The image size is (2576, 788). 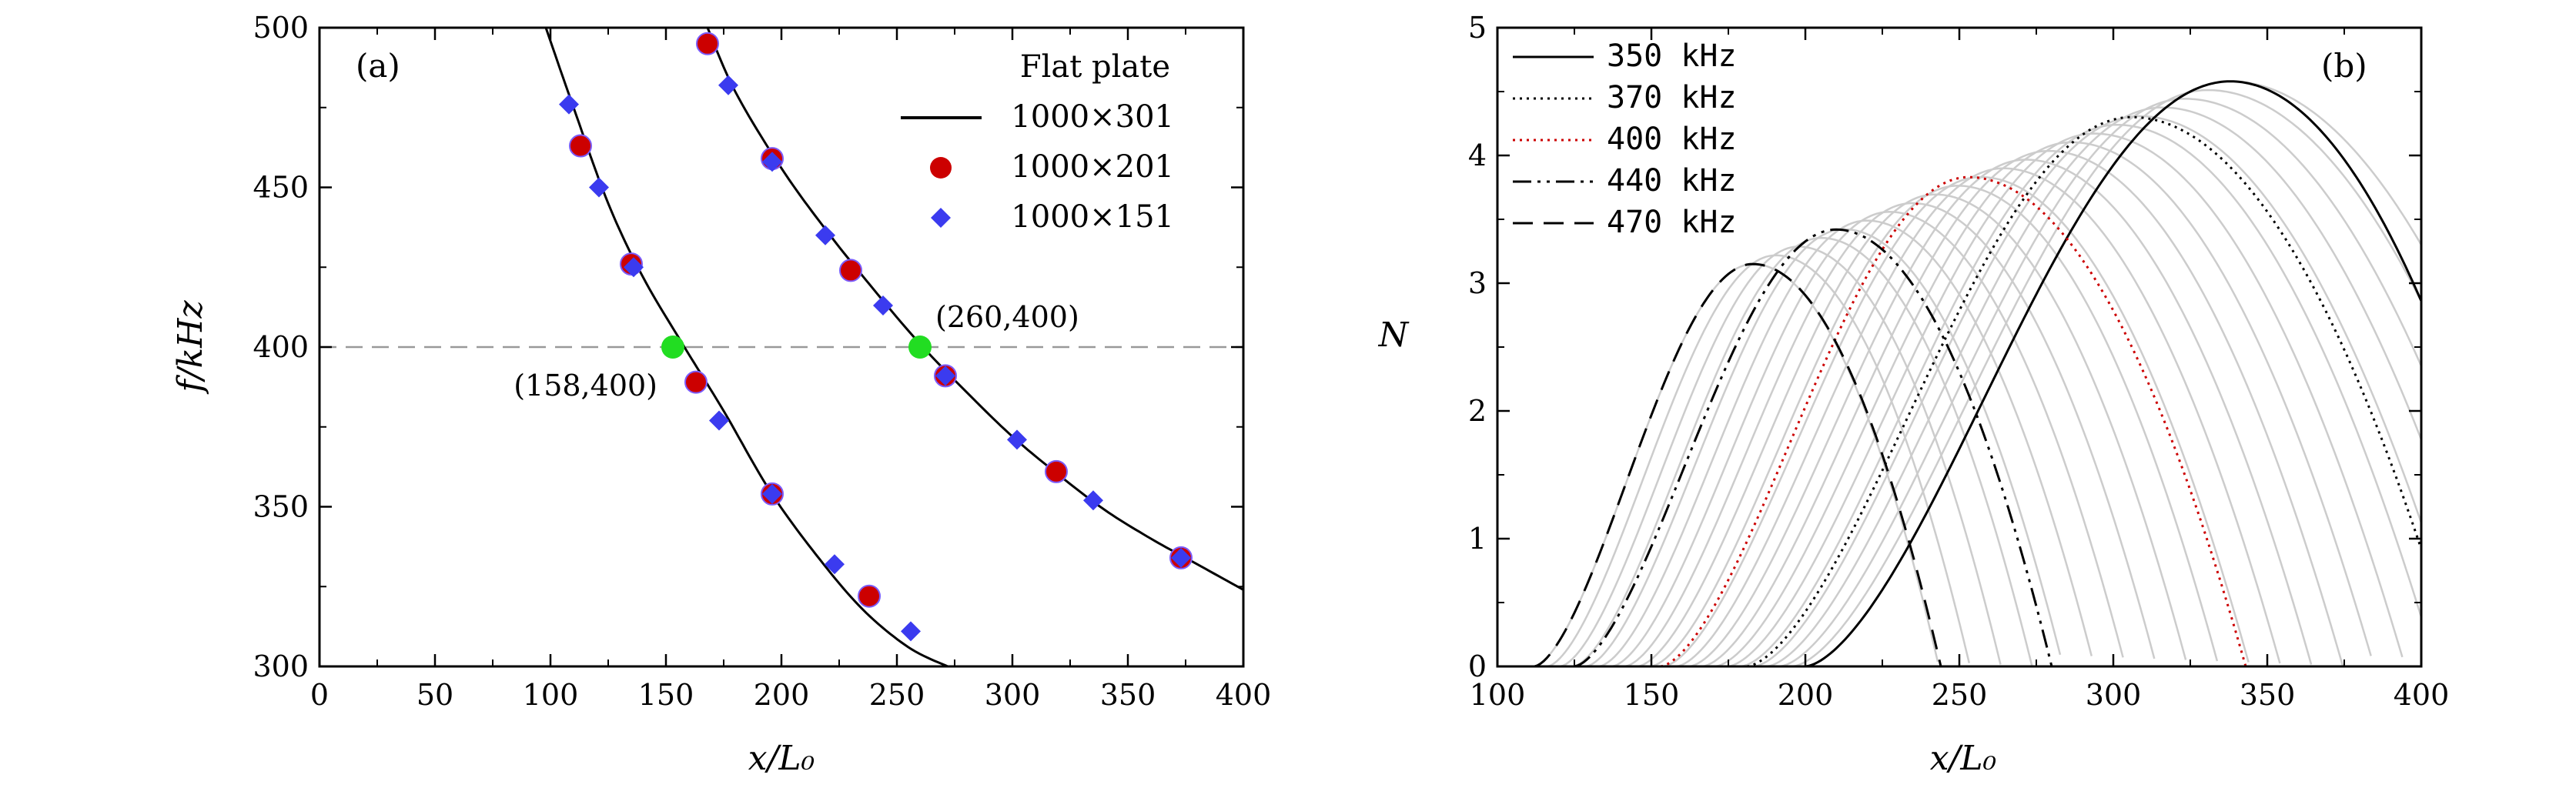 What do you see at coordinates (281, 188) in the screenshot?
I see `y-tick-label: 450` at bounding box center [281, 188].